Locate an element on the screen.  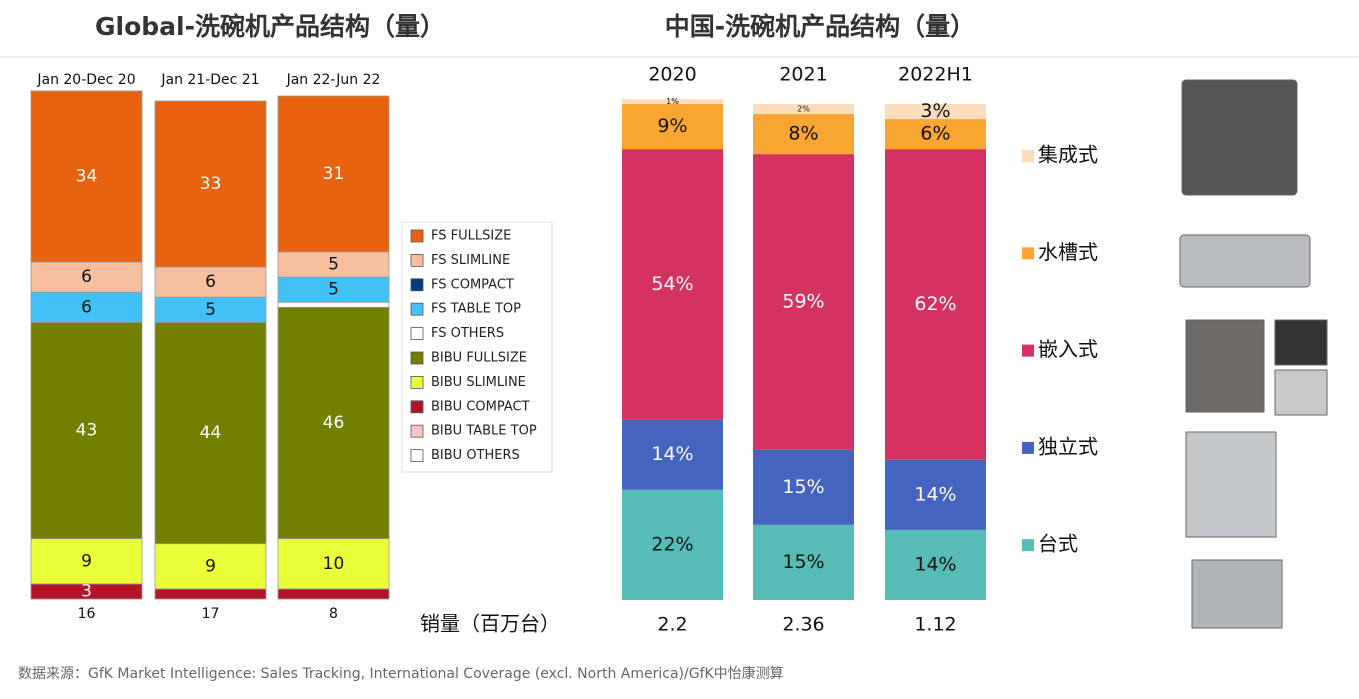
data-label: 44 is located at coordinates (211, 433).